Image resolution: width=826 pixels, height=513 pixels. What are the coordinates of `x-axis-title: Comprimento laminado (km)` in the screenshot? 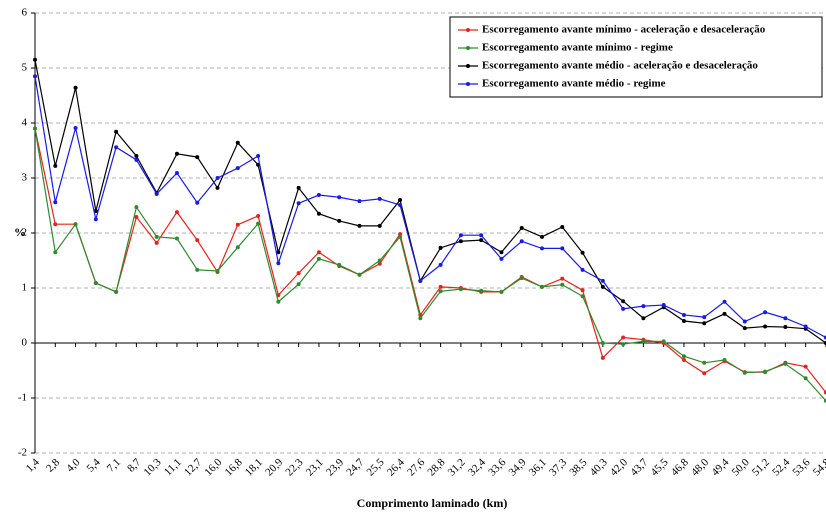 It's located at (432, 503).